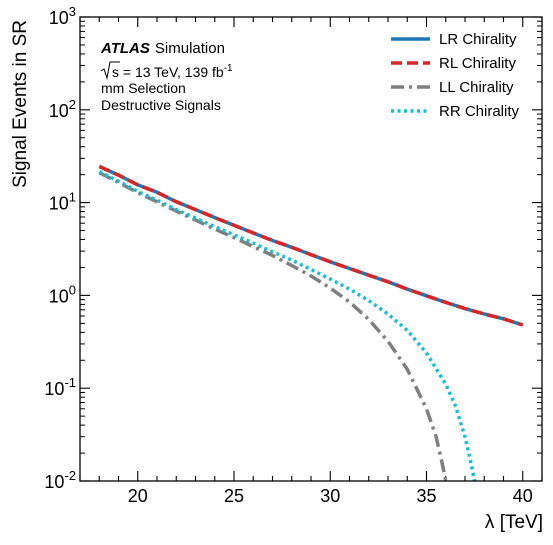  Describe the element at coordinates (20, 104) in the screenshot. I see `y-axis-label: Signal Events in SR` at that location.